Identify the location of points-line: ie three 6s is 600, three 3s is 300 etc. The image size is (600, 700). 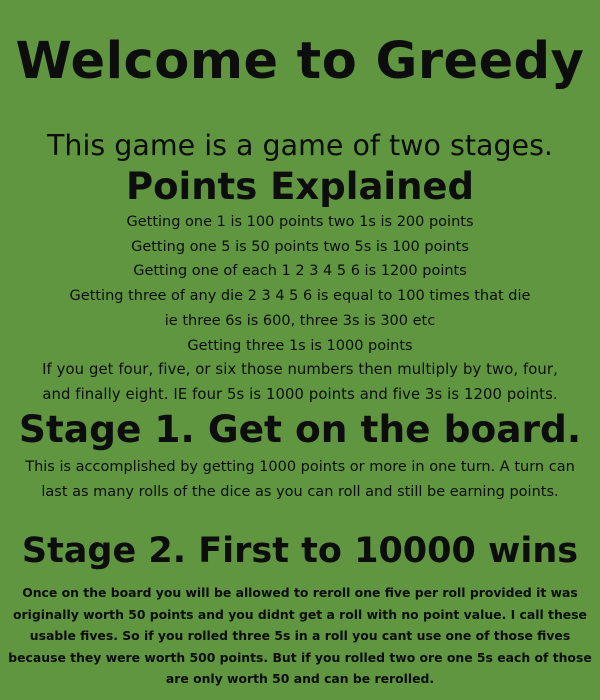
(300, 320).